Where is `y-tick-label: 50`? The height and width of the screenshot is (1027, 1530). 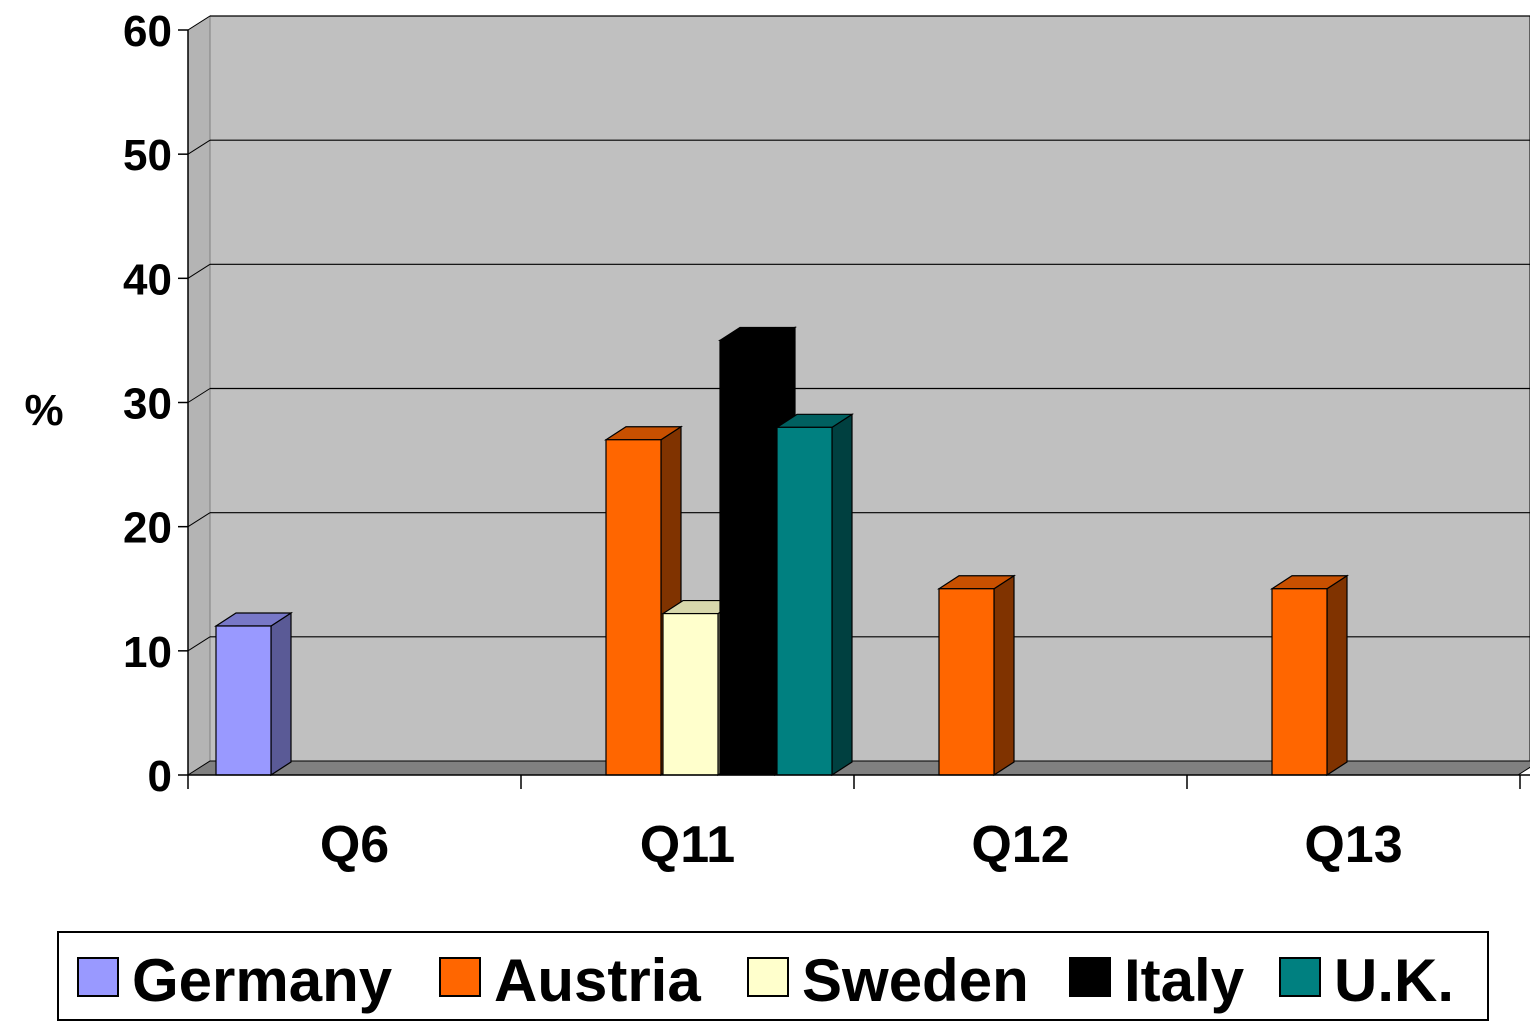 y-tick-label: 50 is located at coordinates (147, 155).